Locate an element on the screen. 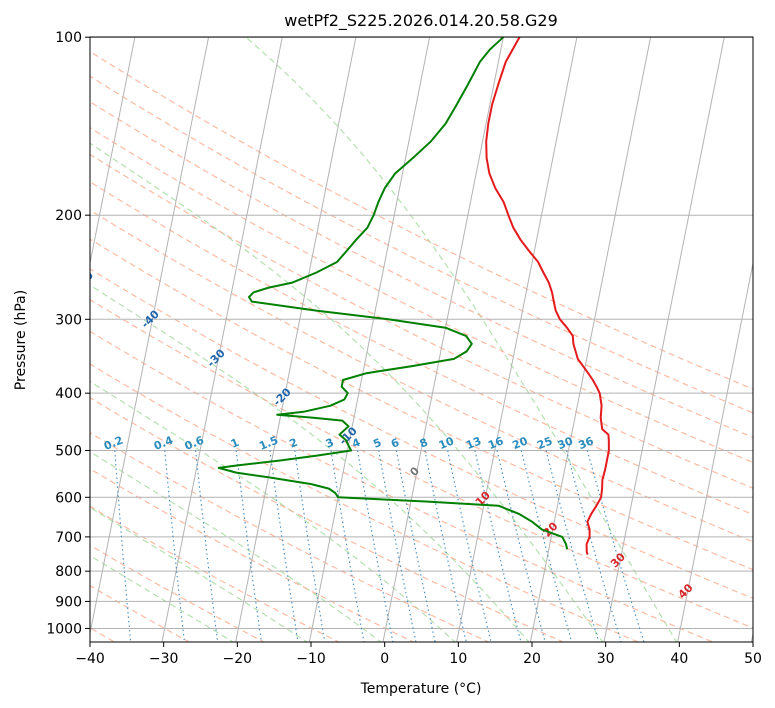 The height and width of the screenshot is (708, 775). x-tick-label: 10 is located at coordinates (458, 659).